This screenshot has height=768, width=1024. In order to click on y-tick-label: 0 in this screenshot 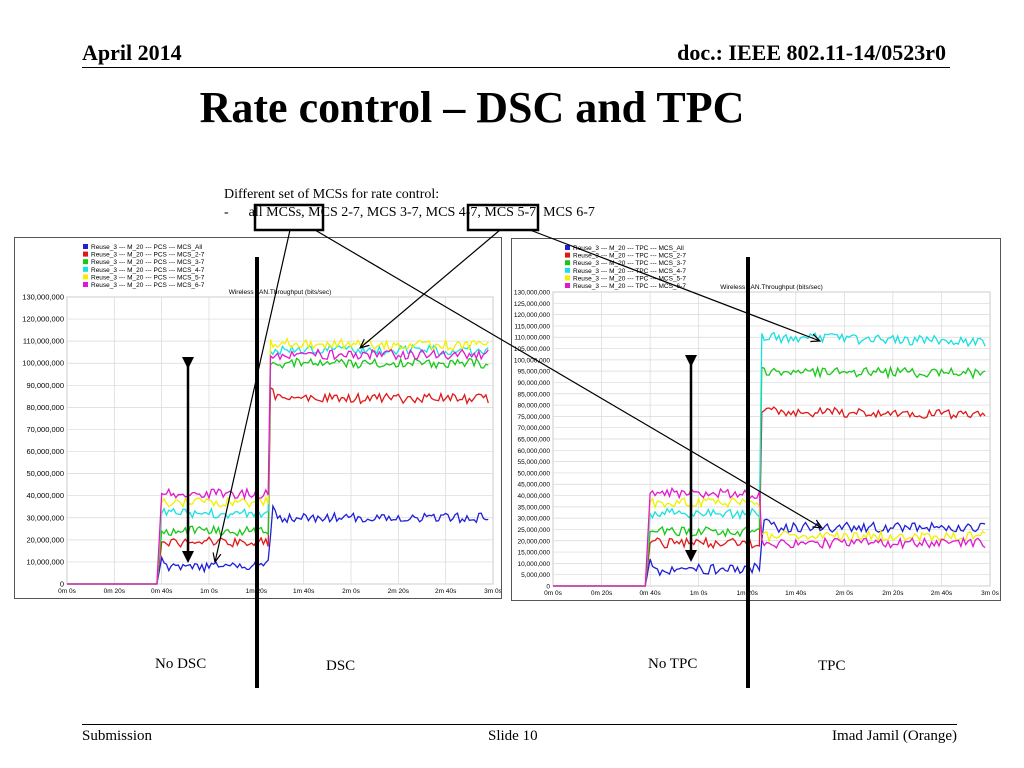, I will do `click(548, 587)`.